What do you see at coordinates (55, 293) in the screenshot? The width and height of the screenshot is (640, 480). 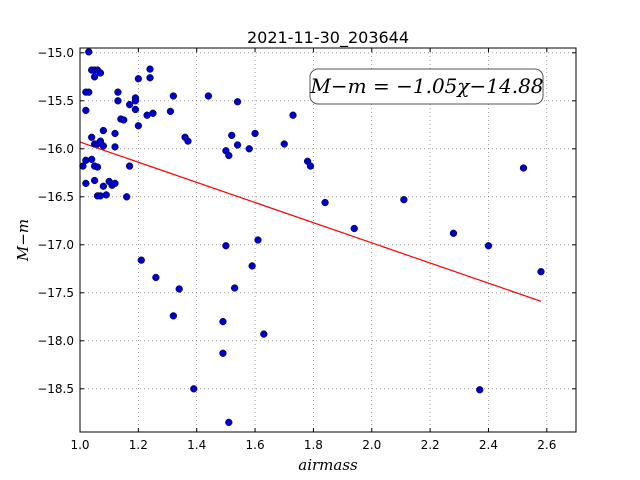 I see `y-tick-label: −17.5` at bounding box center [55, 293].